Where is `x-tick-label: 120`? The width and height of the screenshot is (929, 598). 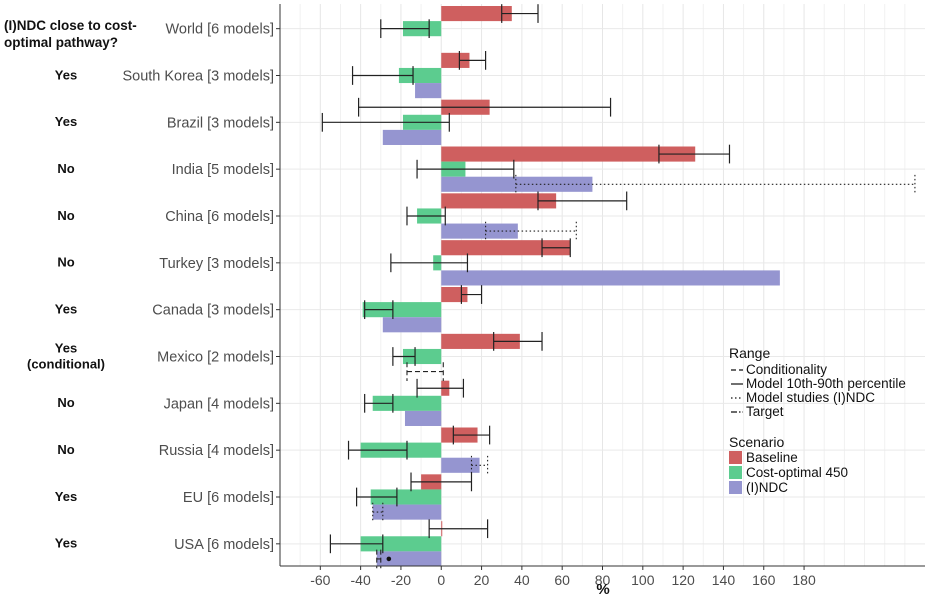
x-tick-label: 120 is located at coordinates (683, 580).